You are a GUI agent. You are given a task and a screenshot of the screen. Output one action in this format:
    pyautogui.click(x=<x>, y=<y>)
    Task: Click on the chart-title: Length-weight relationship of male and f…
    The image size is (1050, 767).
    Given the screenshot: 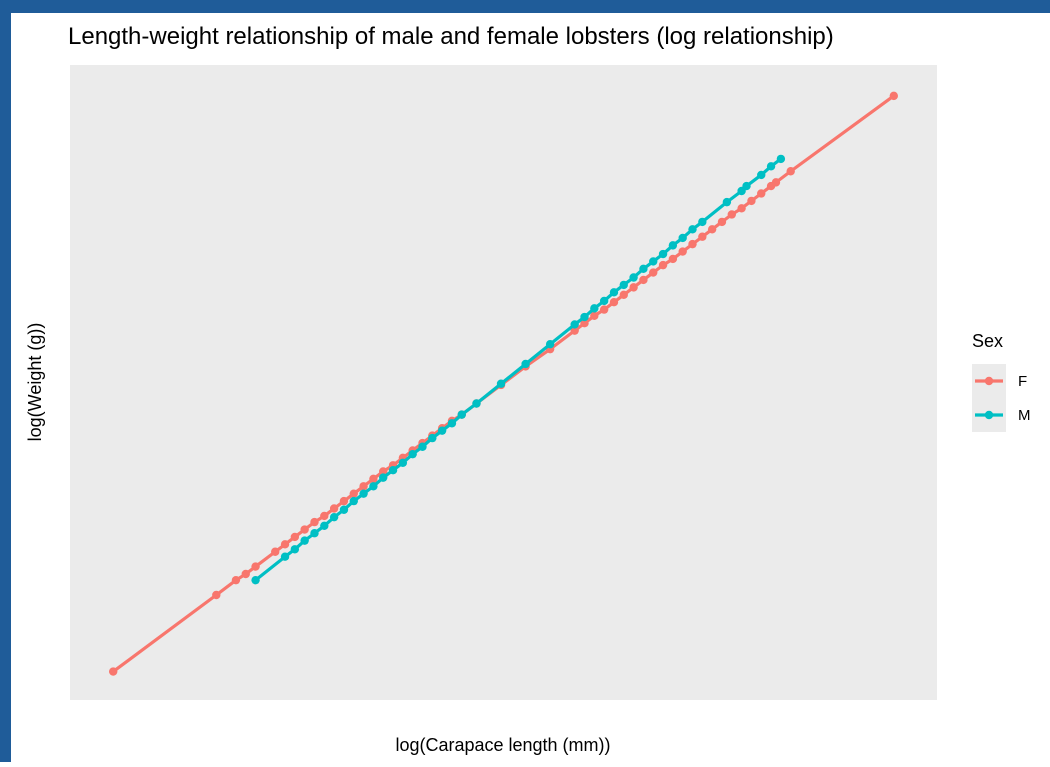 What is the action you would take?
    pyautogui.click(x=451, y=36)
    